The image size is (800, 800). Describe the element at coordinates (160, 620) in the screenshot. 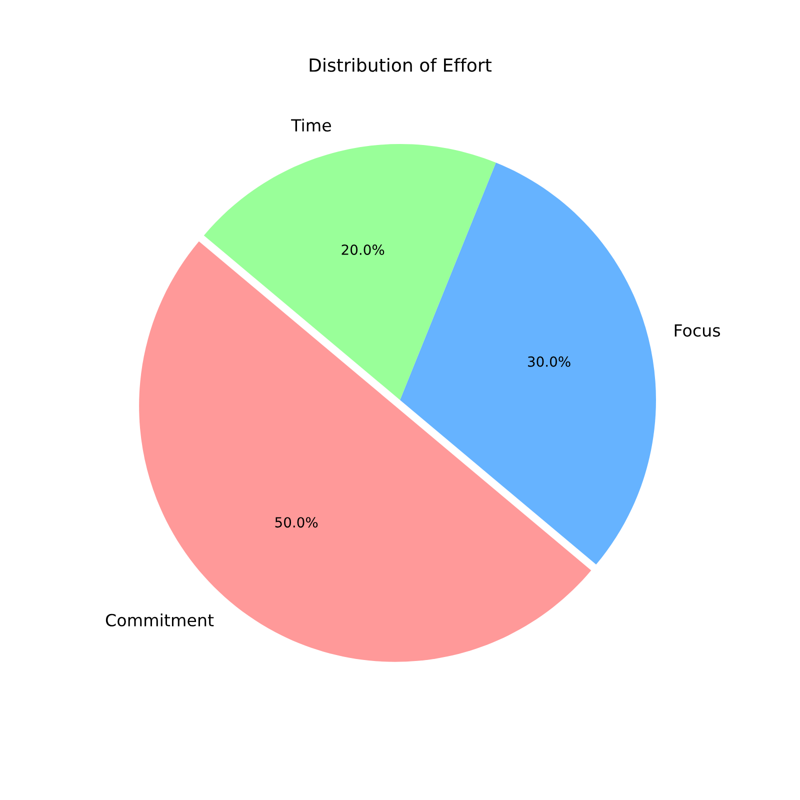

I see `slice-label: Commitment` at that location.